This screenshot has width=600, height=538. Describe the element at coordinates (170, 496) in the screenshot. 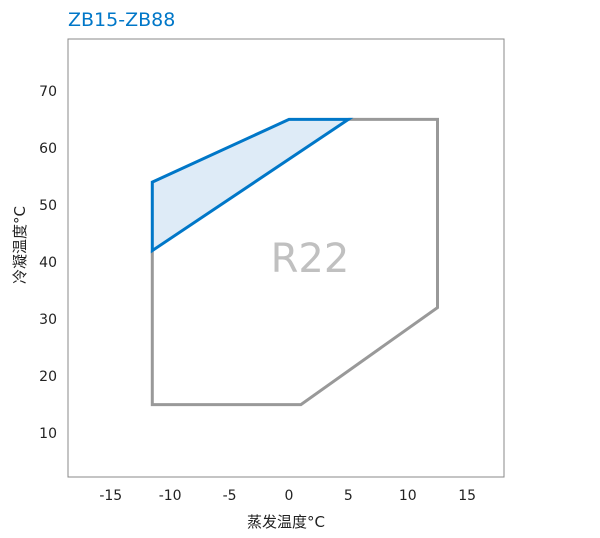

I see `x-tick-label: -10` at that location.